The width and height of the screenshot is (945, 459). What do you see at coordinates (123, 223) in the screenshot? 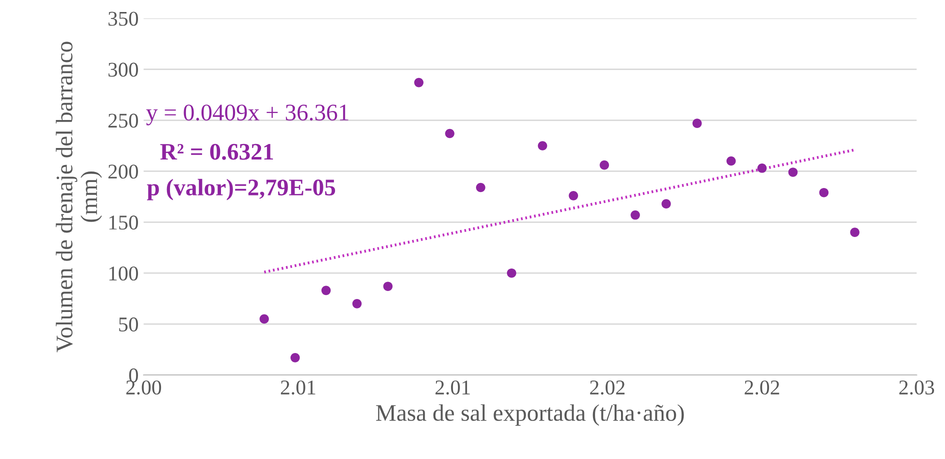
I see `y-tick-label: 150` at bounding box center [123, 223].